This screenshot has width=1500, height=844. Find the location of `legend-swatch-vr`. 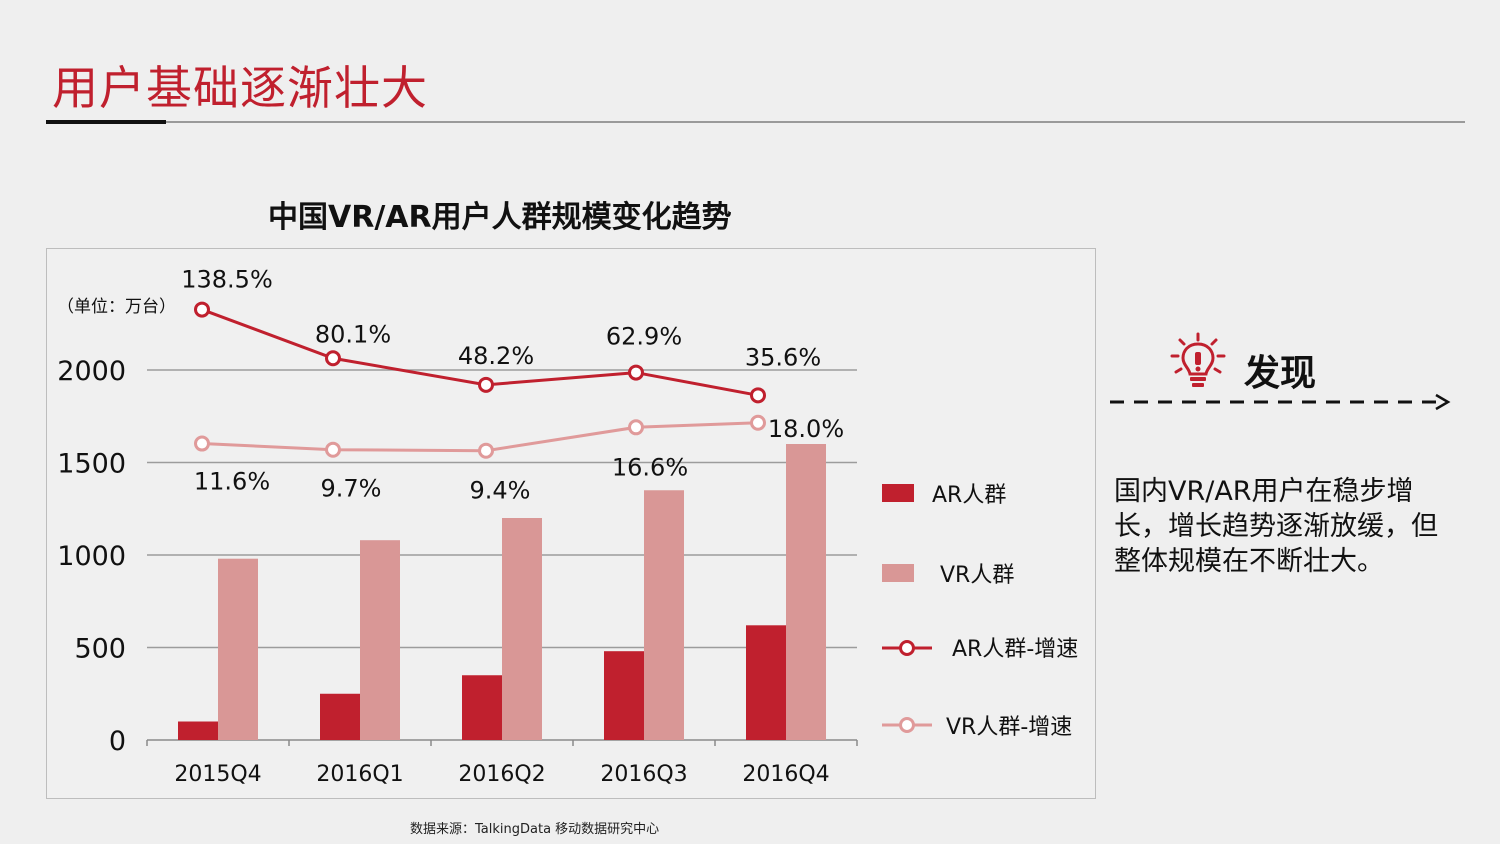

legend-swatch-vr is located at coordinates (898, 573).